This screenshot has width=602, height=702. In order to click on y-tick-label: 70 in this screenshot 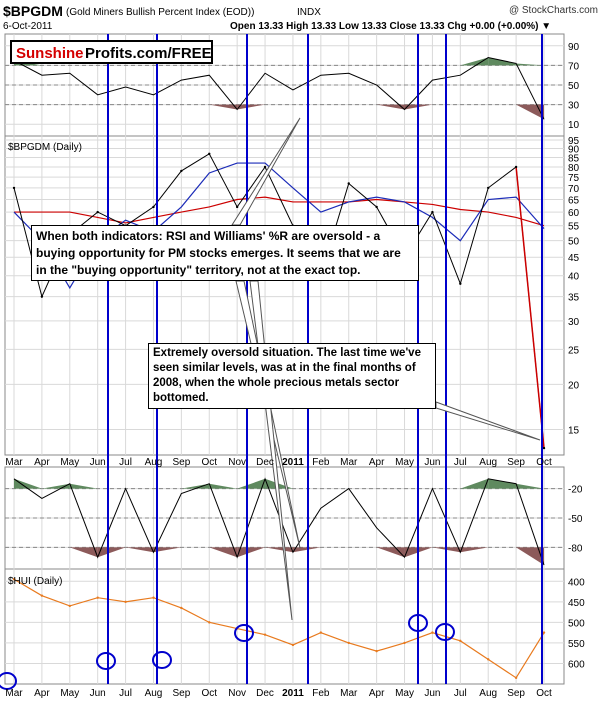, I will do `click(574, 66)`.